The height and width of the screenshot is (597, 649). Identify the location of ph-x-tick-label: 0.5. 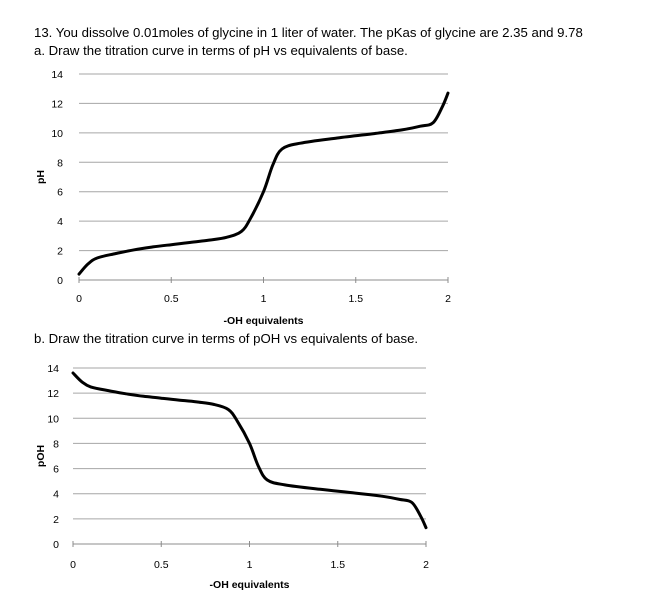
(171, 299).